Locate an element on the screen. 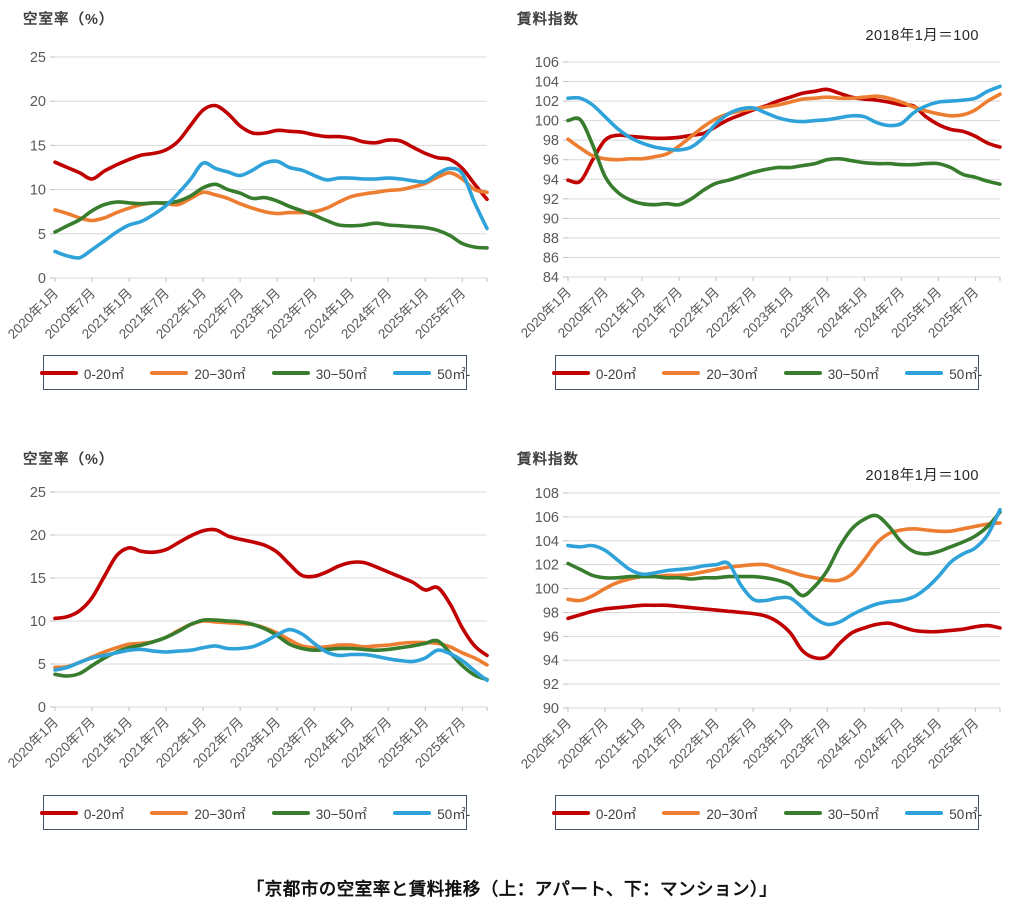  y-tick-label: 15 is located at coordinates (38, 146).